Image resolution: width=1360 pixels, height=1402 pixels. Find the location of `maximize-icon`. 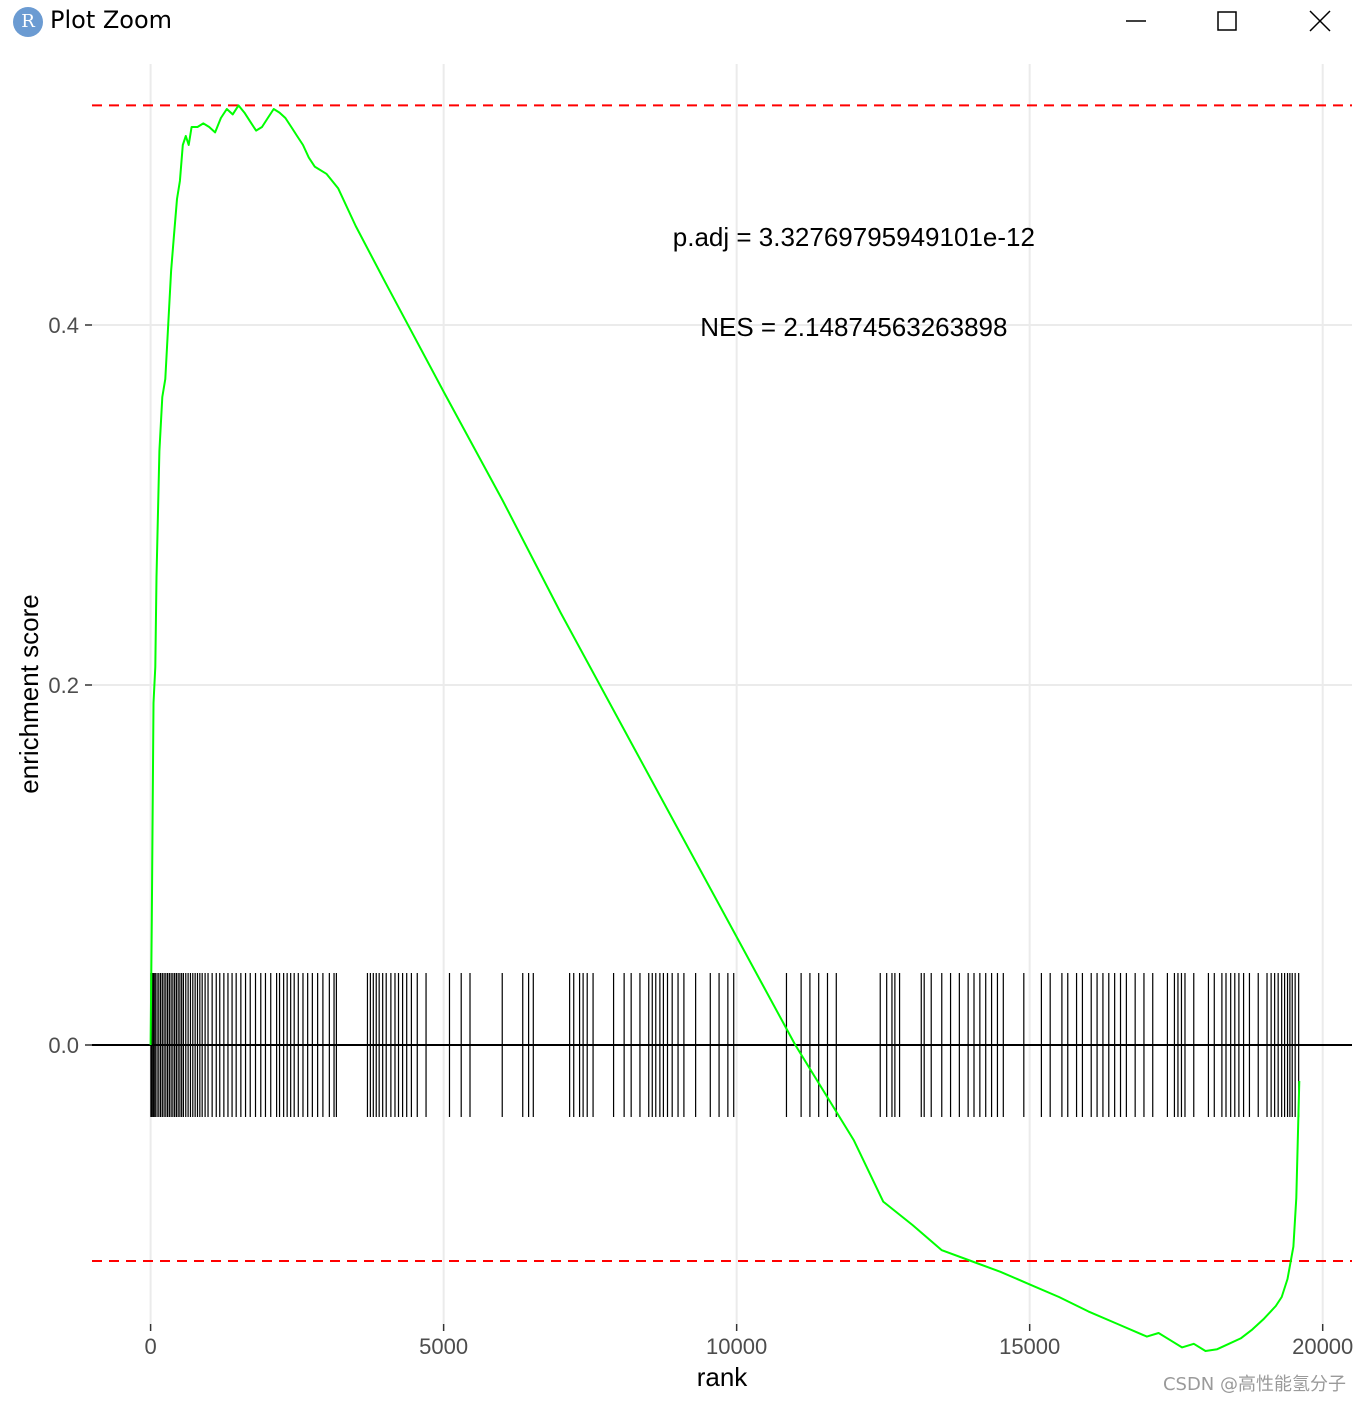

maximize-icon is located at coordinates (1227, 21).